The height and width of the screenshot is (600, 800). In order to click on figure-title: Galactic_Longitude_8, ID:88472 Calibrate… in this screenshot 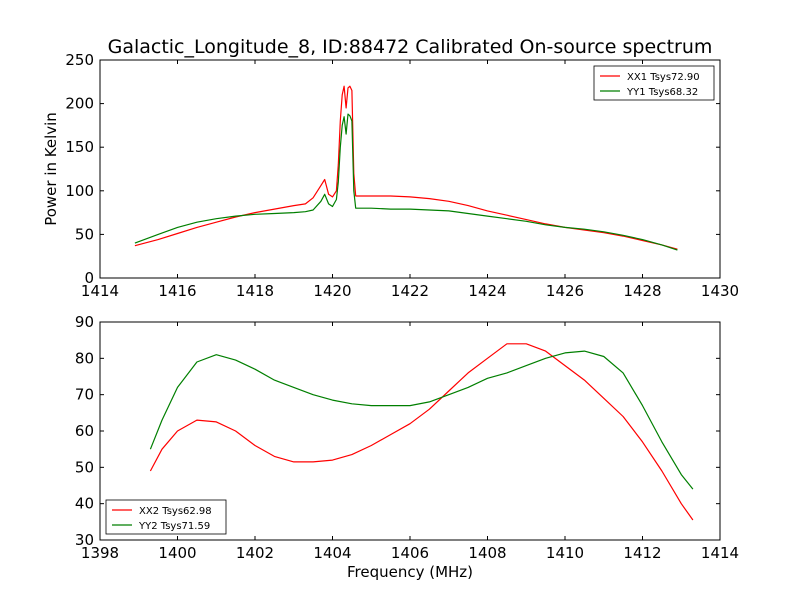, I will do `click(410, 47)`.